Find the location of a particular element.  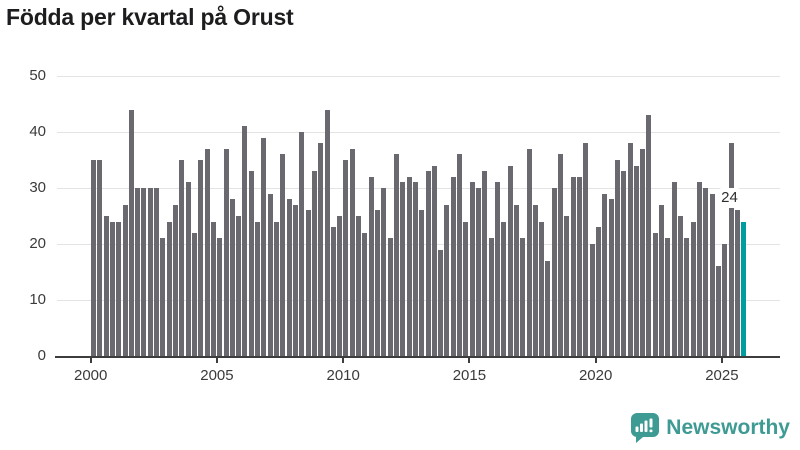

last-value-label: 24 is located at coordinates (729, 198).